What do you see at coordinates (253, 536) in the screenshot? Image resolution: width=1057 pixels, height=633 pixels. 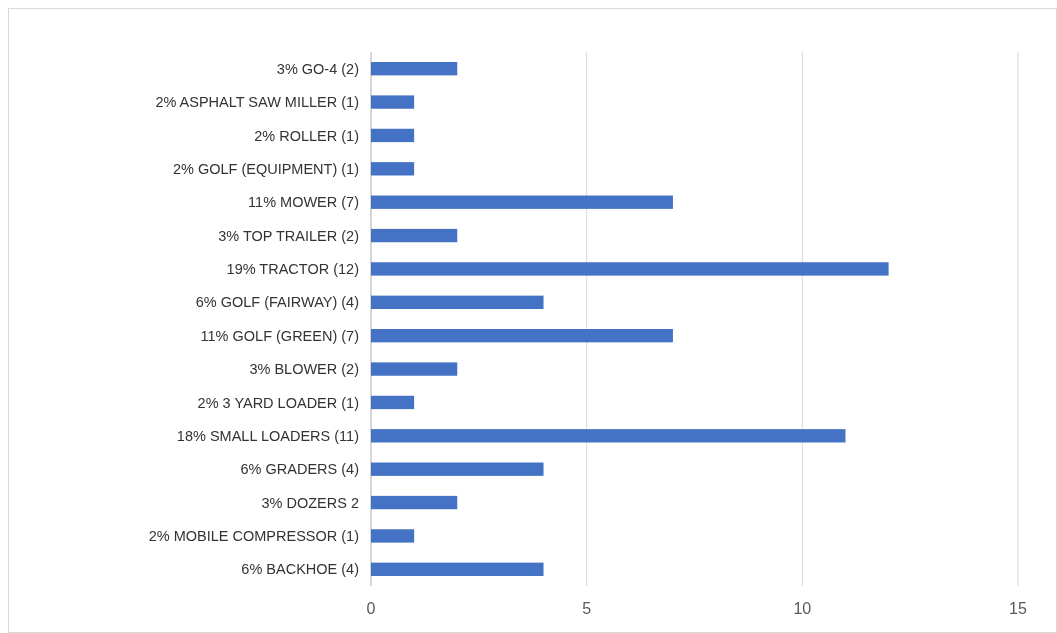 I see `y-tick-label: 2% MOBILE COMPRESSOR (1)` at bounding box center [253, 536].